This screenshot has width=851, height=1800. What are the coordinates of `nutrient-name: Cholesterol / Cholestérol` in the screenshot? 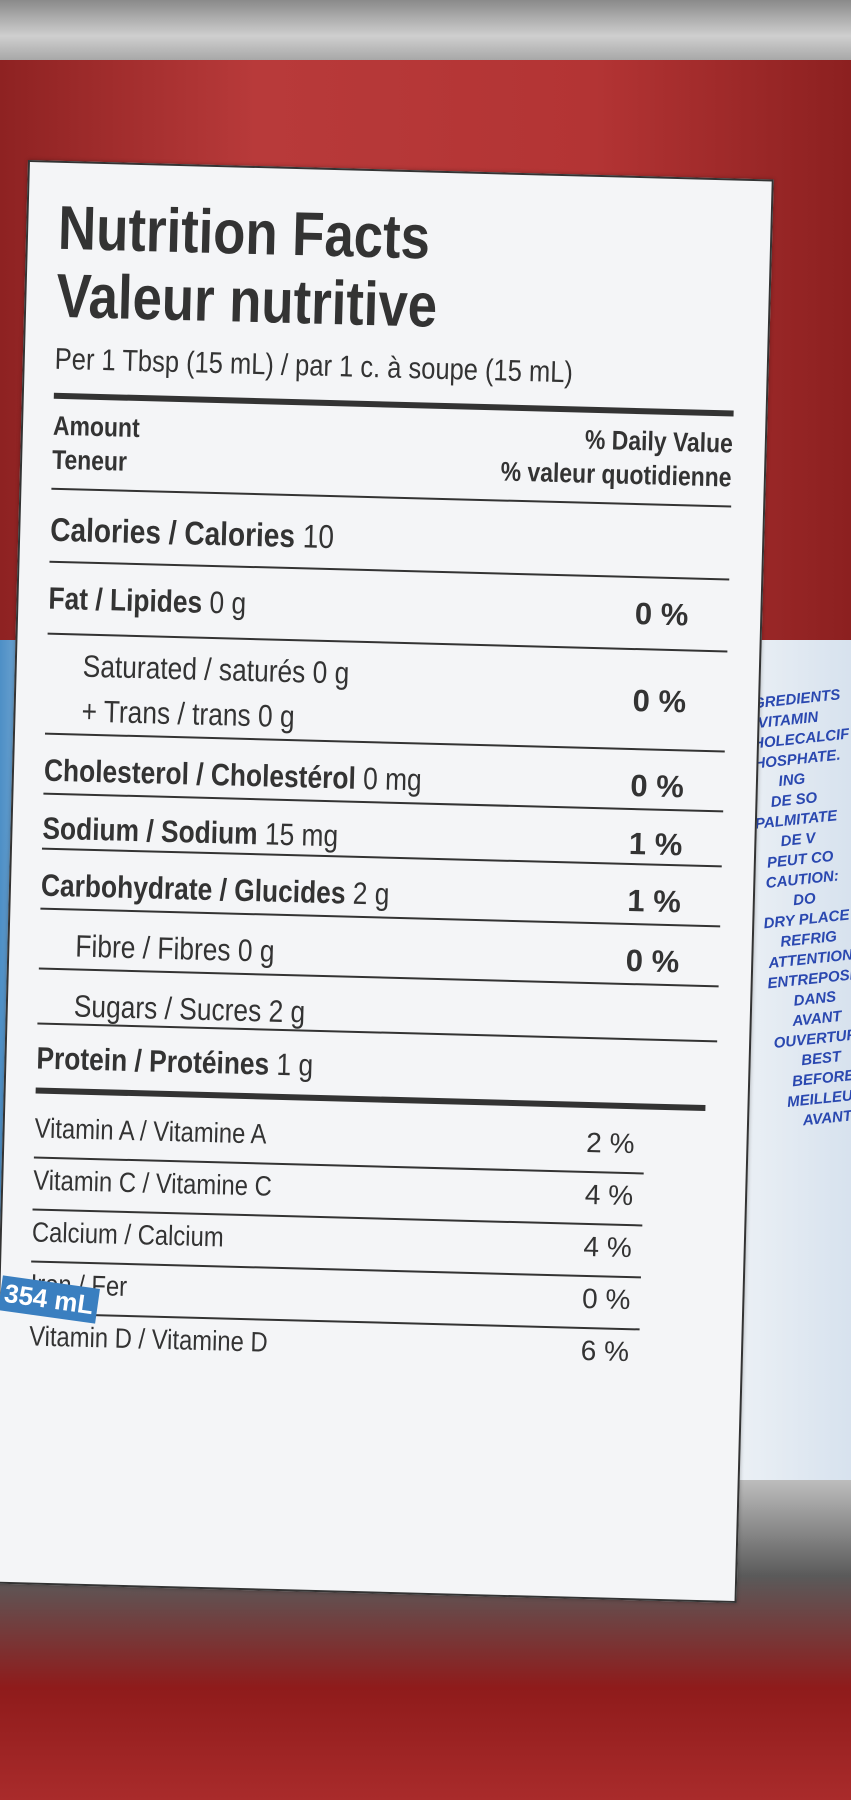 It's located at (200, 774).